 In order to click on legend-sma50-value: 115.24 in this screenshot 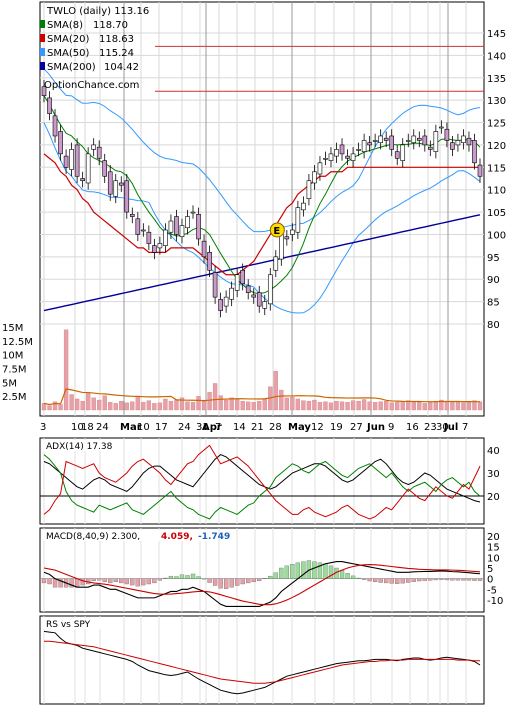, I will do `click(116, 53)`.